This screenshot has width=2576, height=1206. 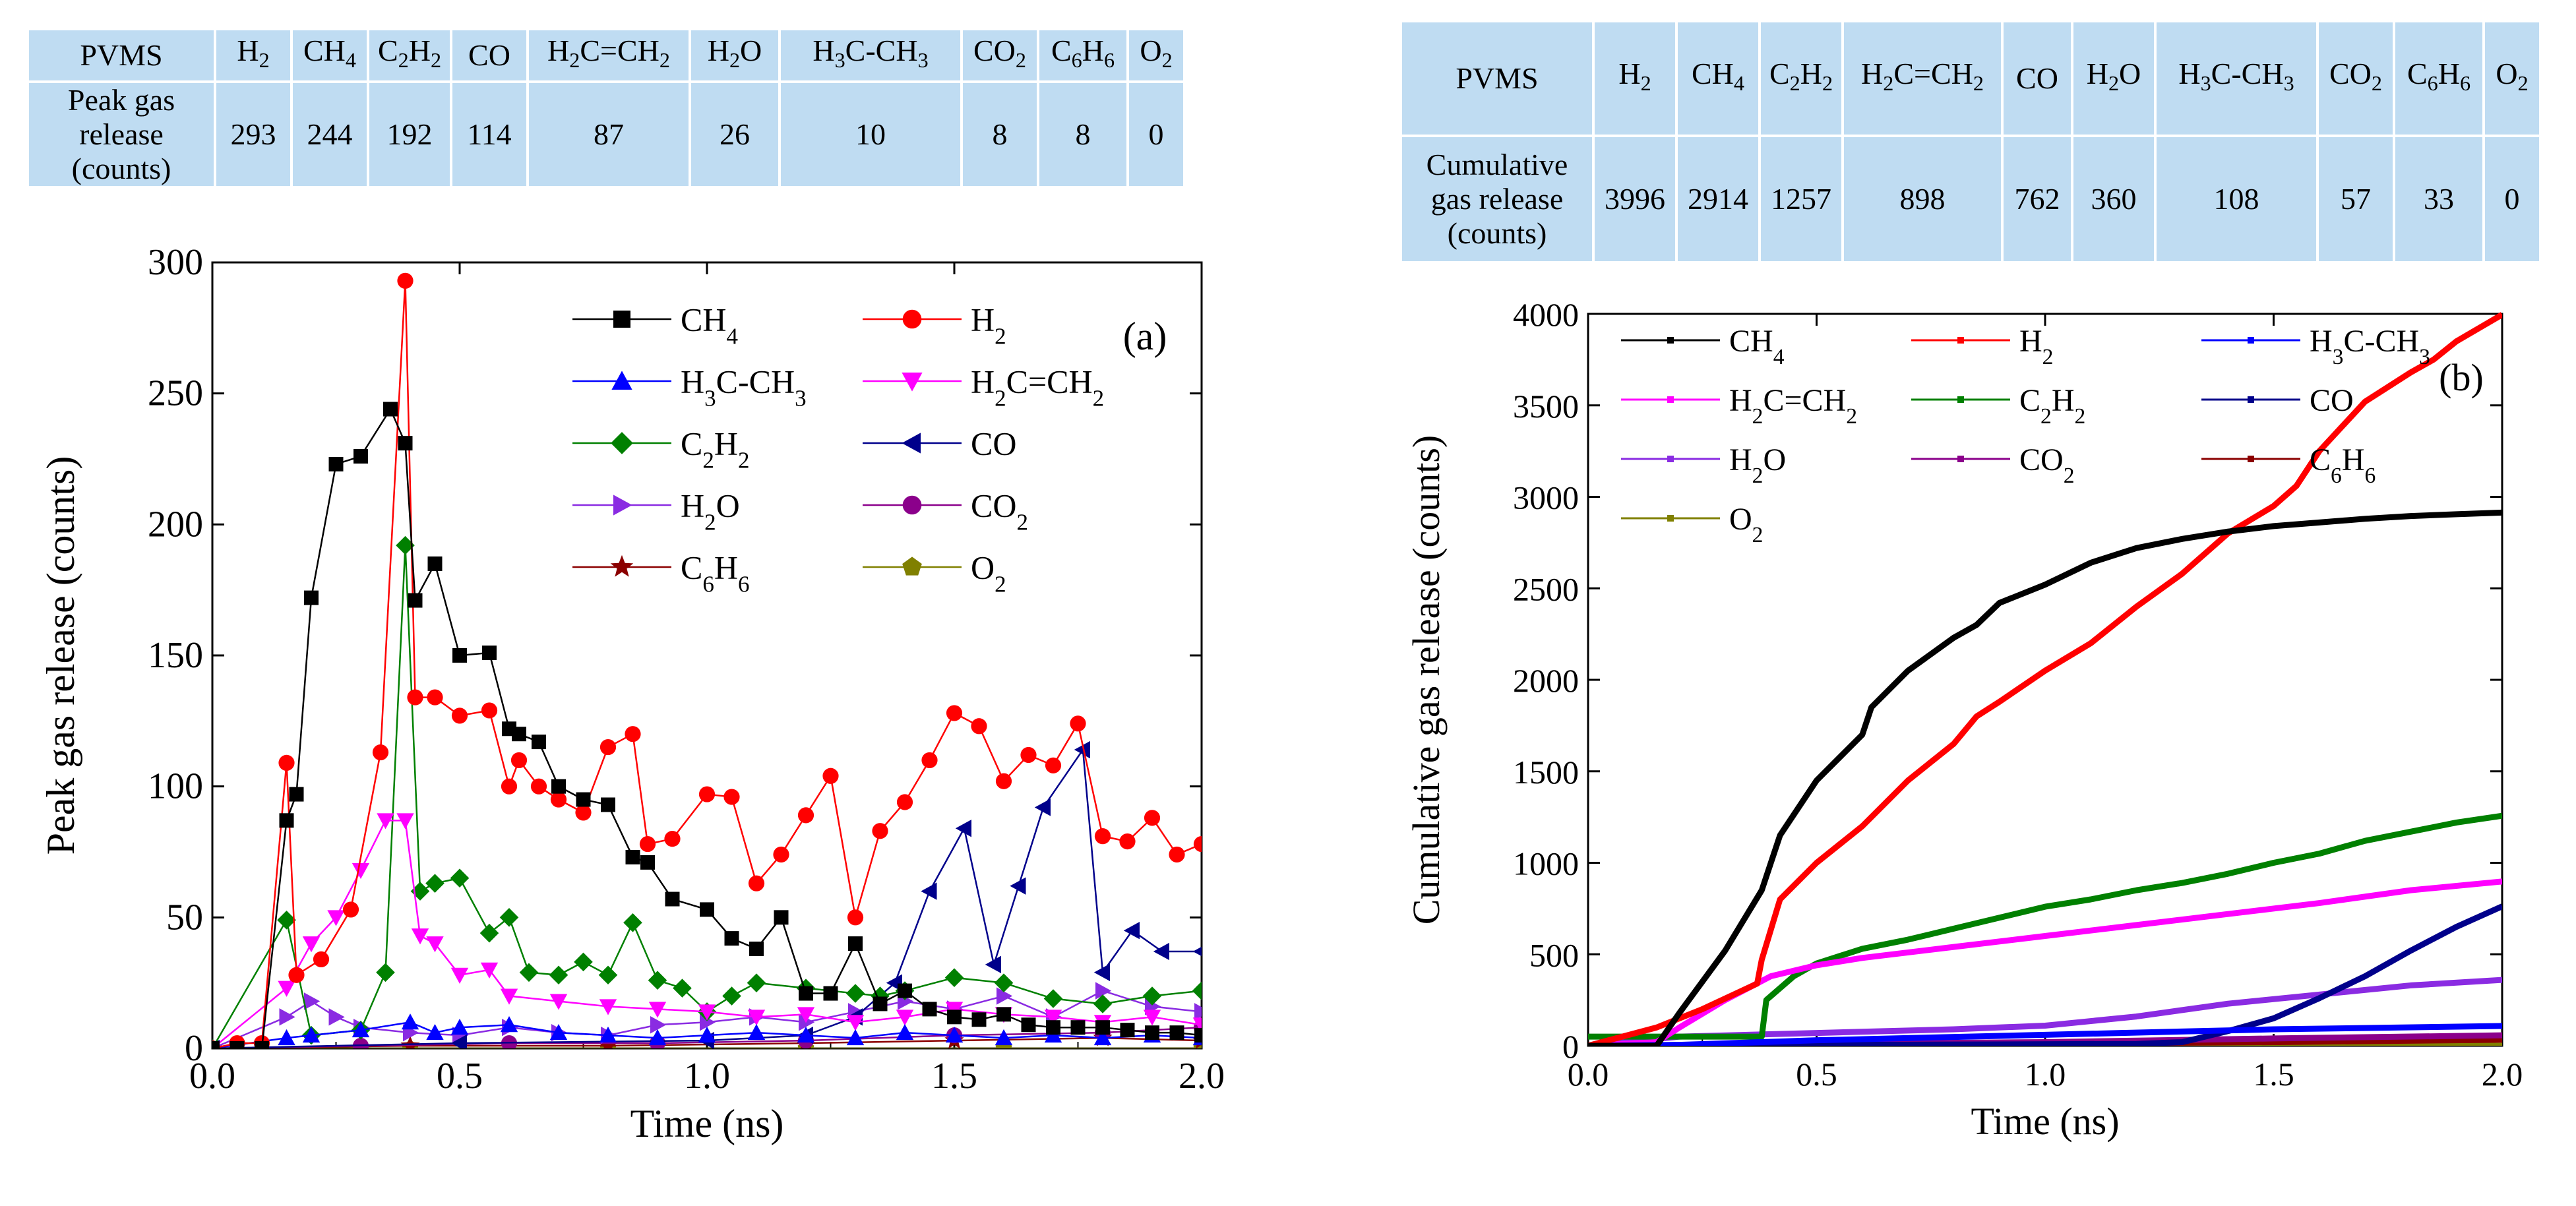 I want to click on header-cell: CH4, so click(x=330, y=55).